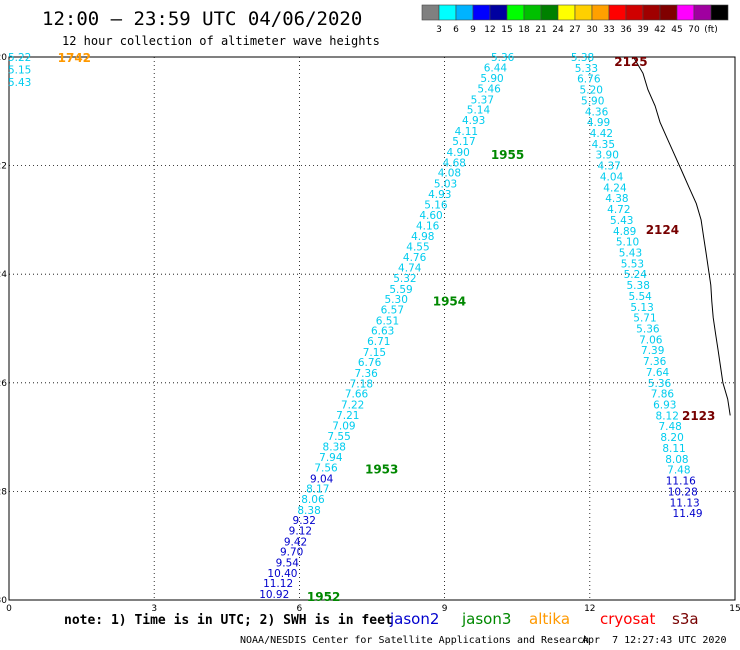 This screenshot has width=740, height=650. What do you see at coordinates (410, 269) in the screenshot?
I see `wave-height-label: 4.74` at bounding box center [410, 269].